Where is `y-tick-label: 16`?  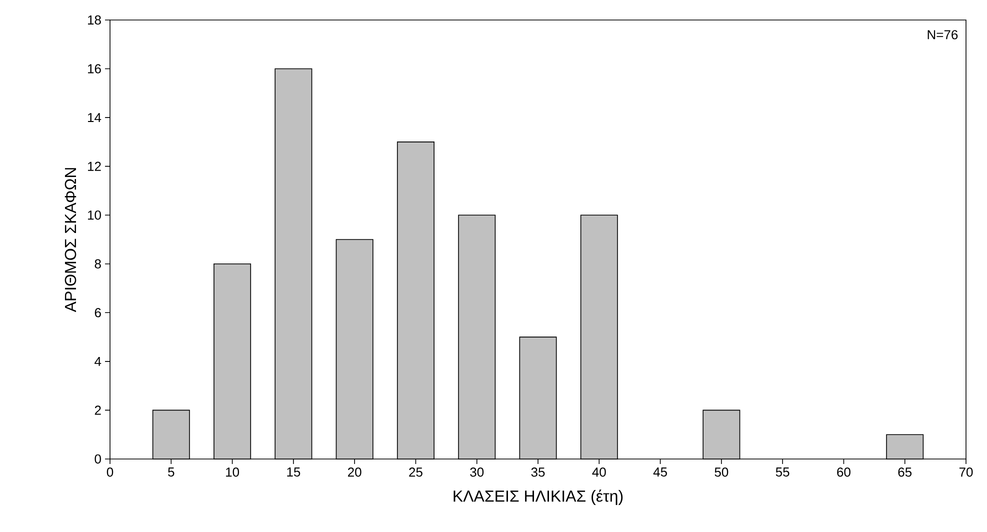 y-tick-label: 16 is located at coordinates (94, 69).